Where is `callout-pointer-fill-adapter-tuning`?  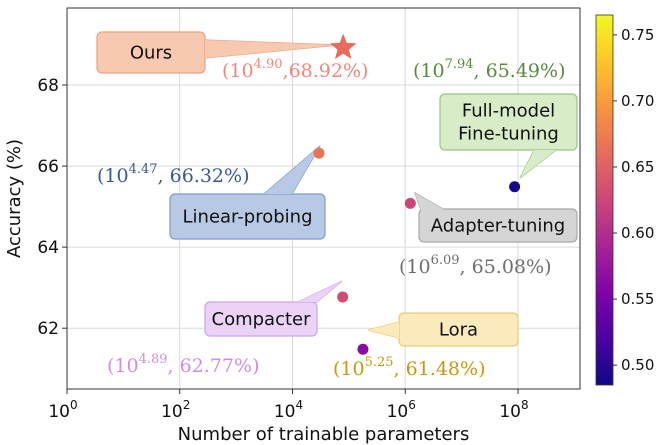 callout-pointer-fill-adapter-tuning is located at coordinates (432, 203).